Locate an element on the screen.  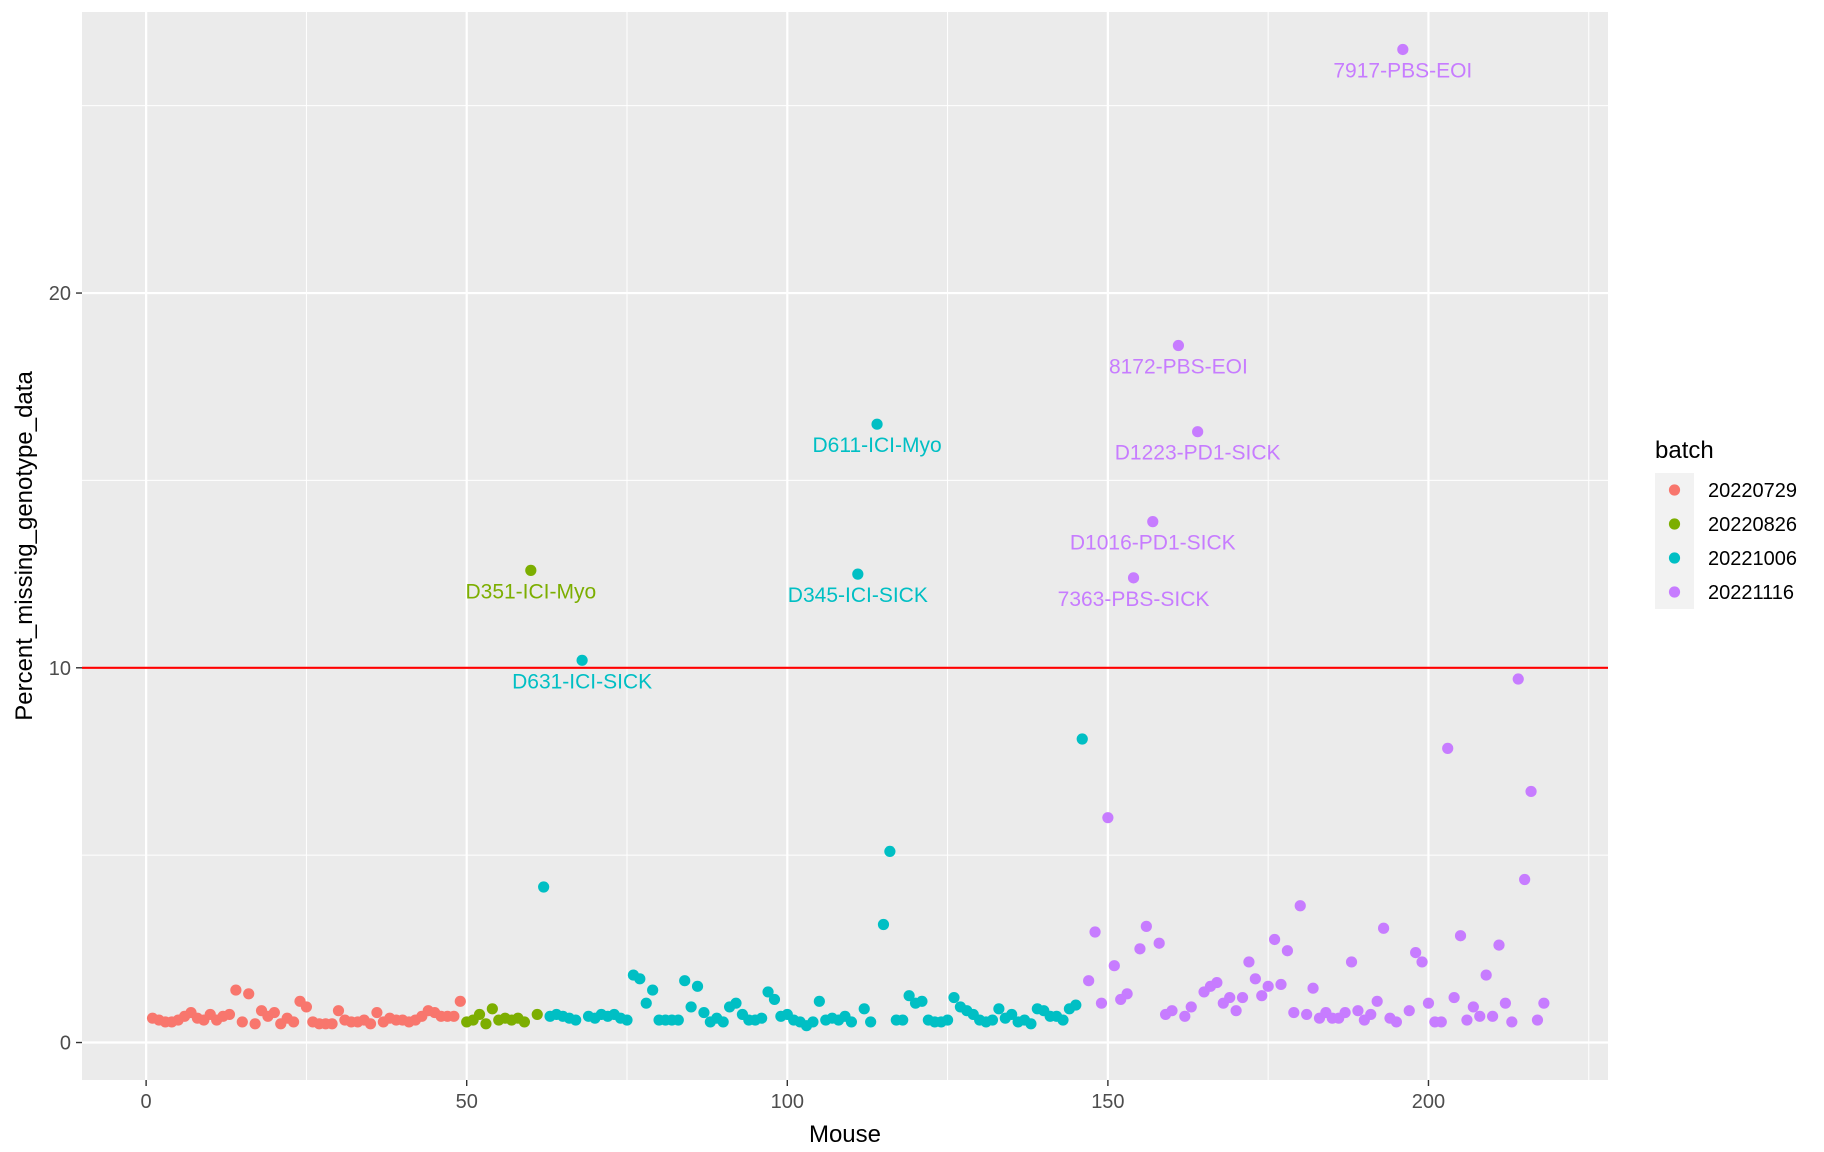
legend-label: 20220729 is located at coordinates (1752, 491).